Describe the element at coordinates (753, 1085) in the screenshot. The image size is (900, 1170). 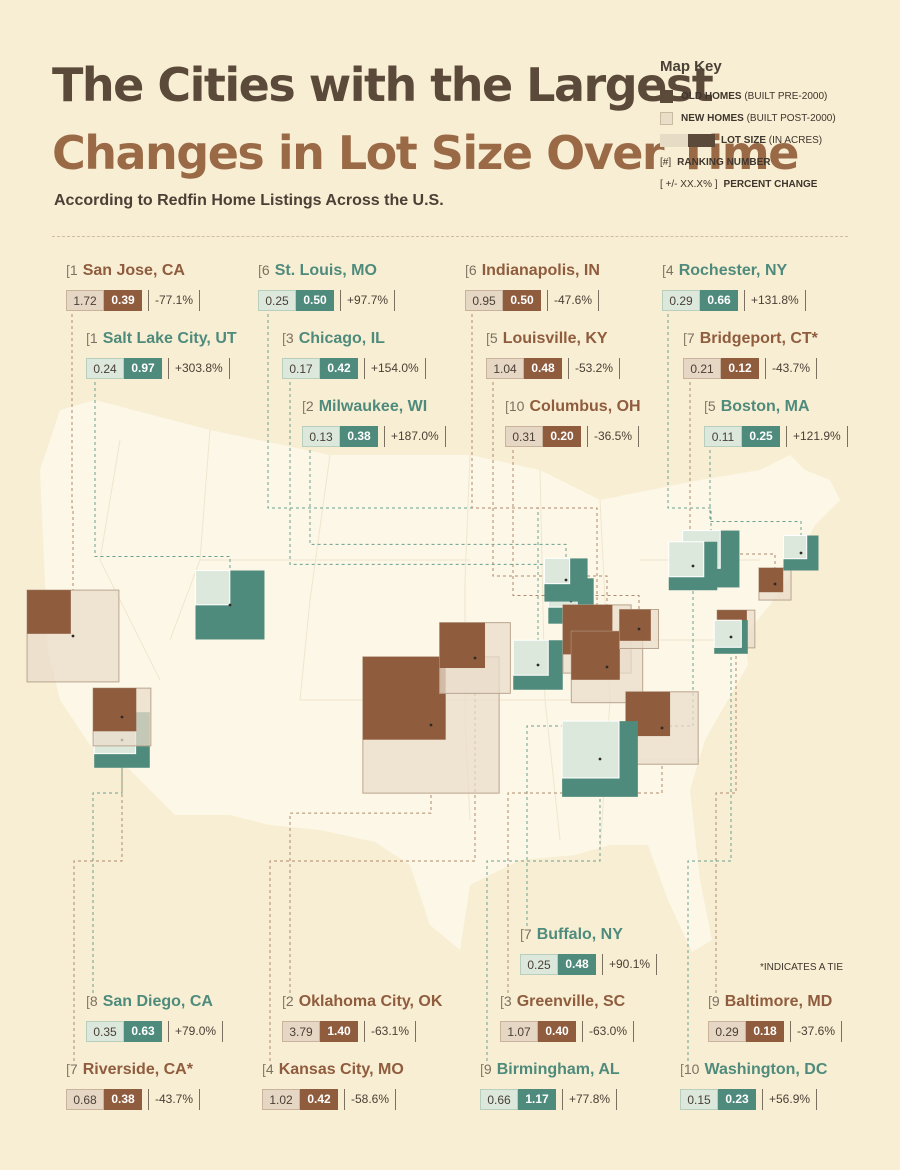
I see `city-label-washington: [10 Washington, DC 0.15 0.23 +56.9%` at that location.